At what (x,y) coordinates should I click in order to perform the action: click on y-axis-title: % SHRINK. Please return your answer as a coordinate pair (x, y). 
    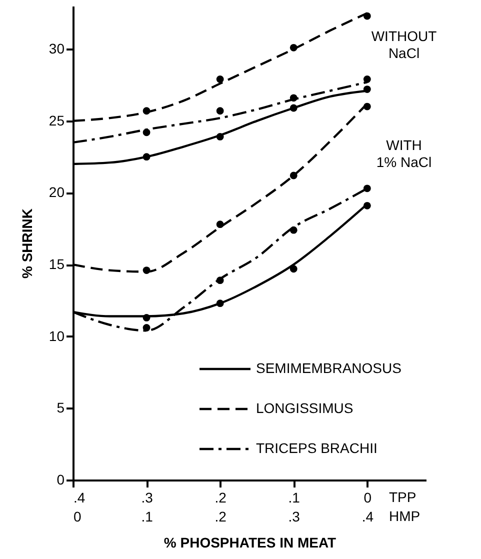
    Looking at the image, I should click on (26, 243).